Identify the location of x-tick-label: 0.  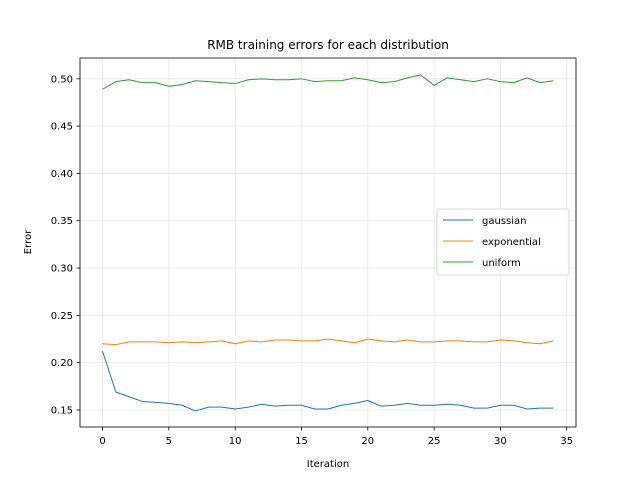
(102, 441).